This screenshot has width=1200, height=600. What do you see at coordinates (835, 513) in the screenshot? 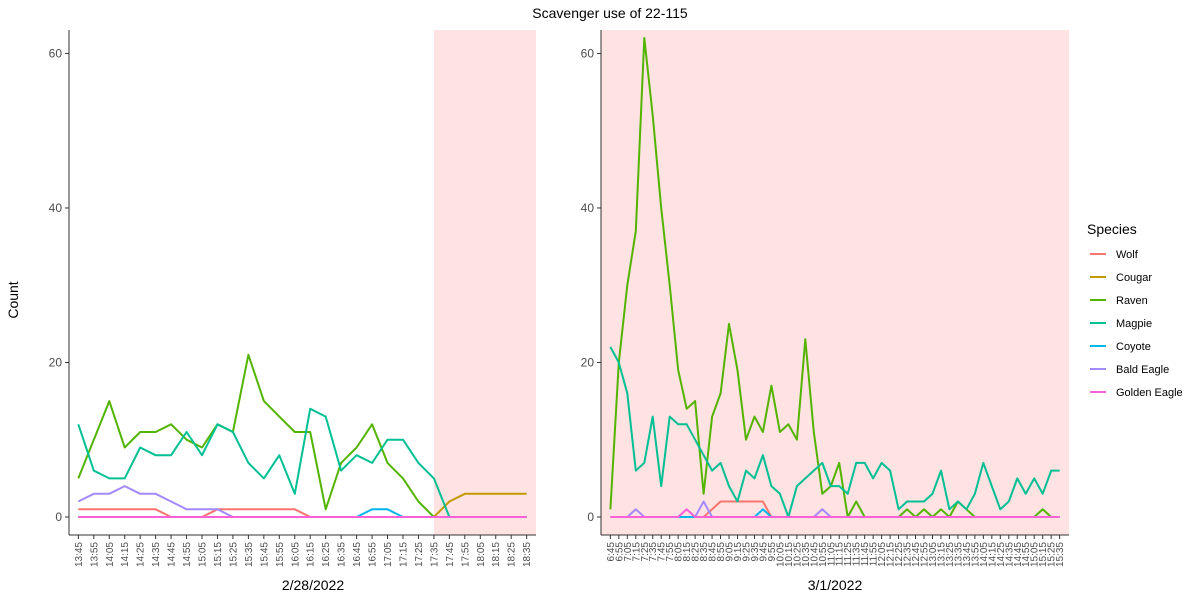
I see `series-line-golden-eagle` at bounding box center [835, 513].